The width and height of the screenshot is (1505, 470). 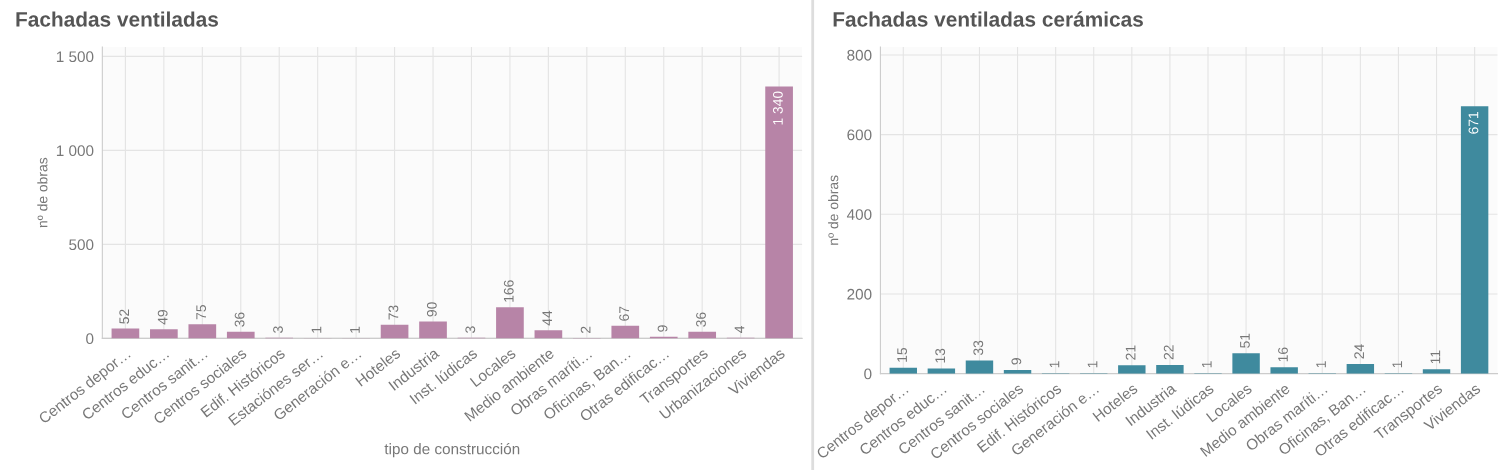 What do you see at coordinates (585, 329) in the screenshot?
I see `data-label: 2` at bounding box center [585, 329].